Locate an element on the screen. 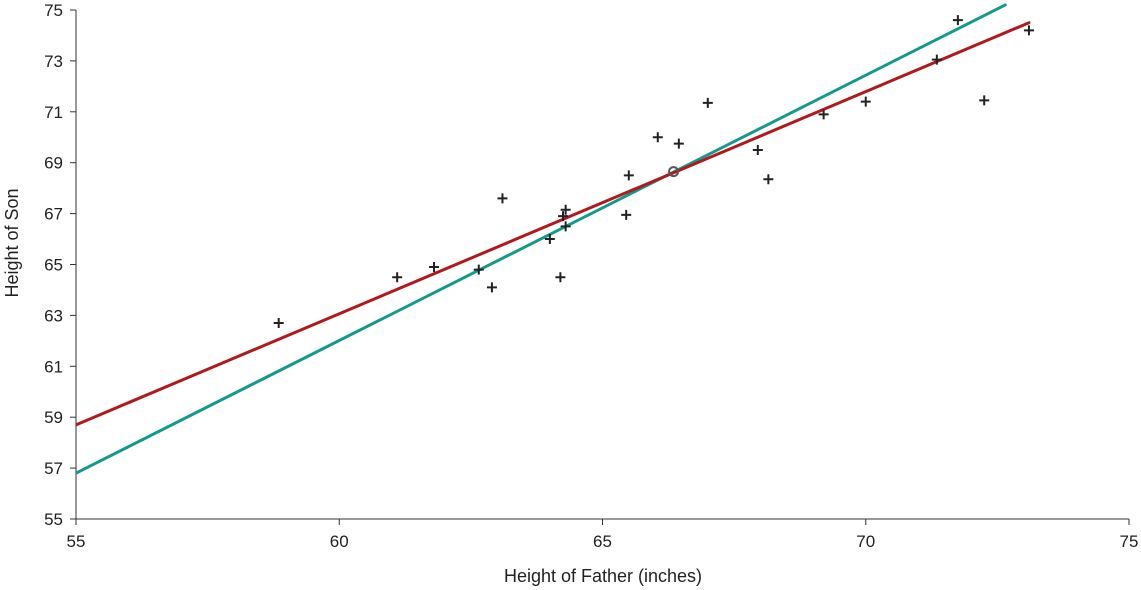 This screenshot has width=1141, height=590. y-tick-label: 61 is located at coordinates (53, 366).